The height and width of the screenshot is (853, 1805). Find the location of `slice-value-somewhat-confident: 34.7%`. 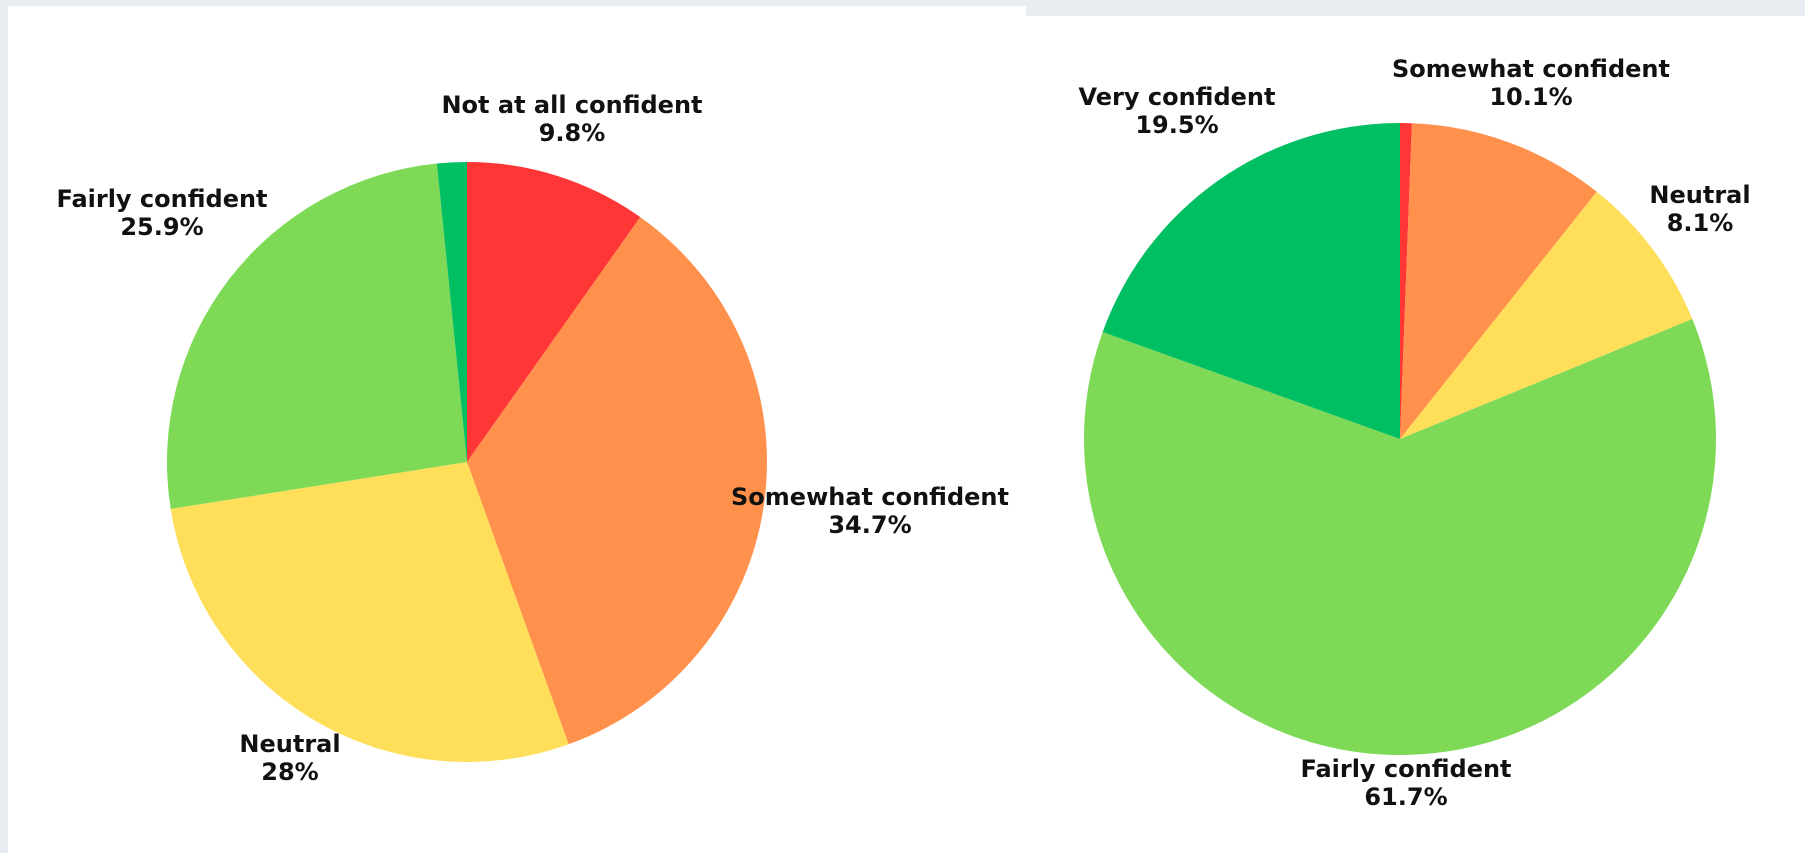

slice-value-somewhat-confident: 34.7% is located at coordinates (869, 525).